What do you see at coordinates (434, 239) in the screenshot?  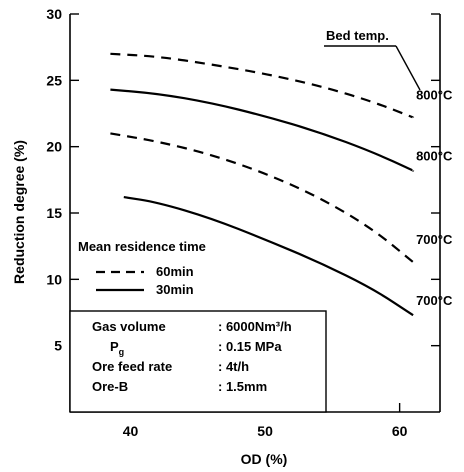 I see `series-label-3: 700°C` at bounding box center [434, 239].